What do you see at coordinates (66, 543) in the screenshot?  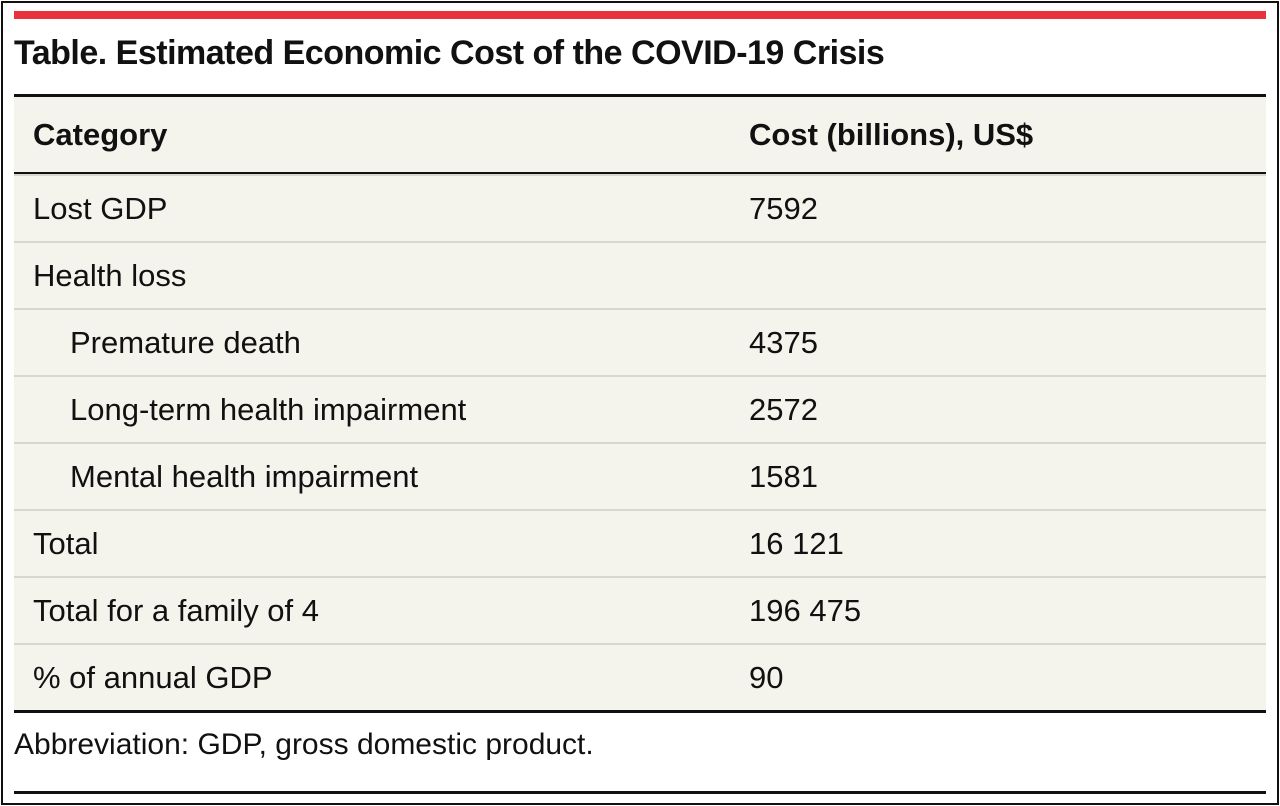 I see `cell-category: Total` at bounding box center [66, 543].